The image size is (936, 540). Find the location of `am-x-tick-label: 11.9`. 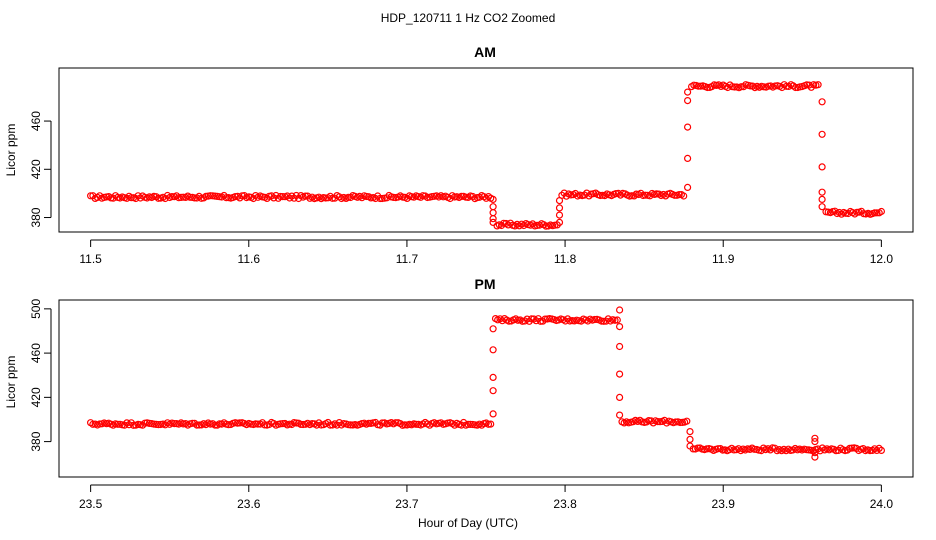

am-x-tick-label: 11.9 is located at coordinates (723, 259).